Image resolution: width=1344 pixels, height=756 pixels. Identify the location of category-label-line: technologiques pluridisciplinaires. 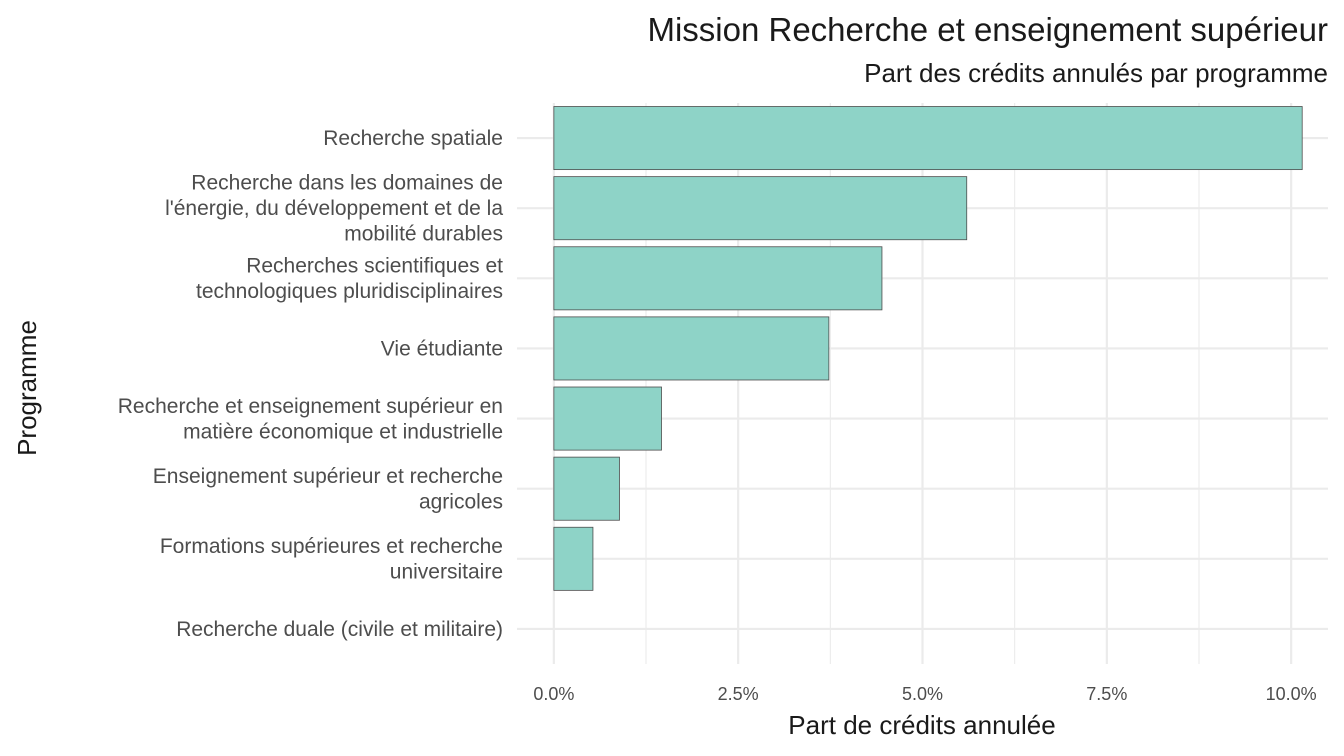
(349, 291).